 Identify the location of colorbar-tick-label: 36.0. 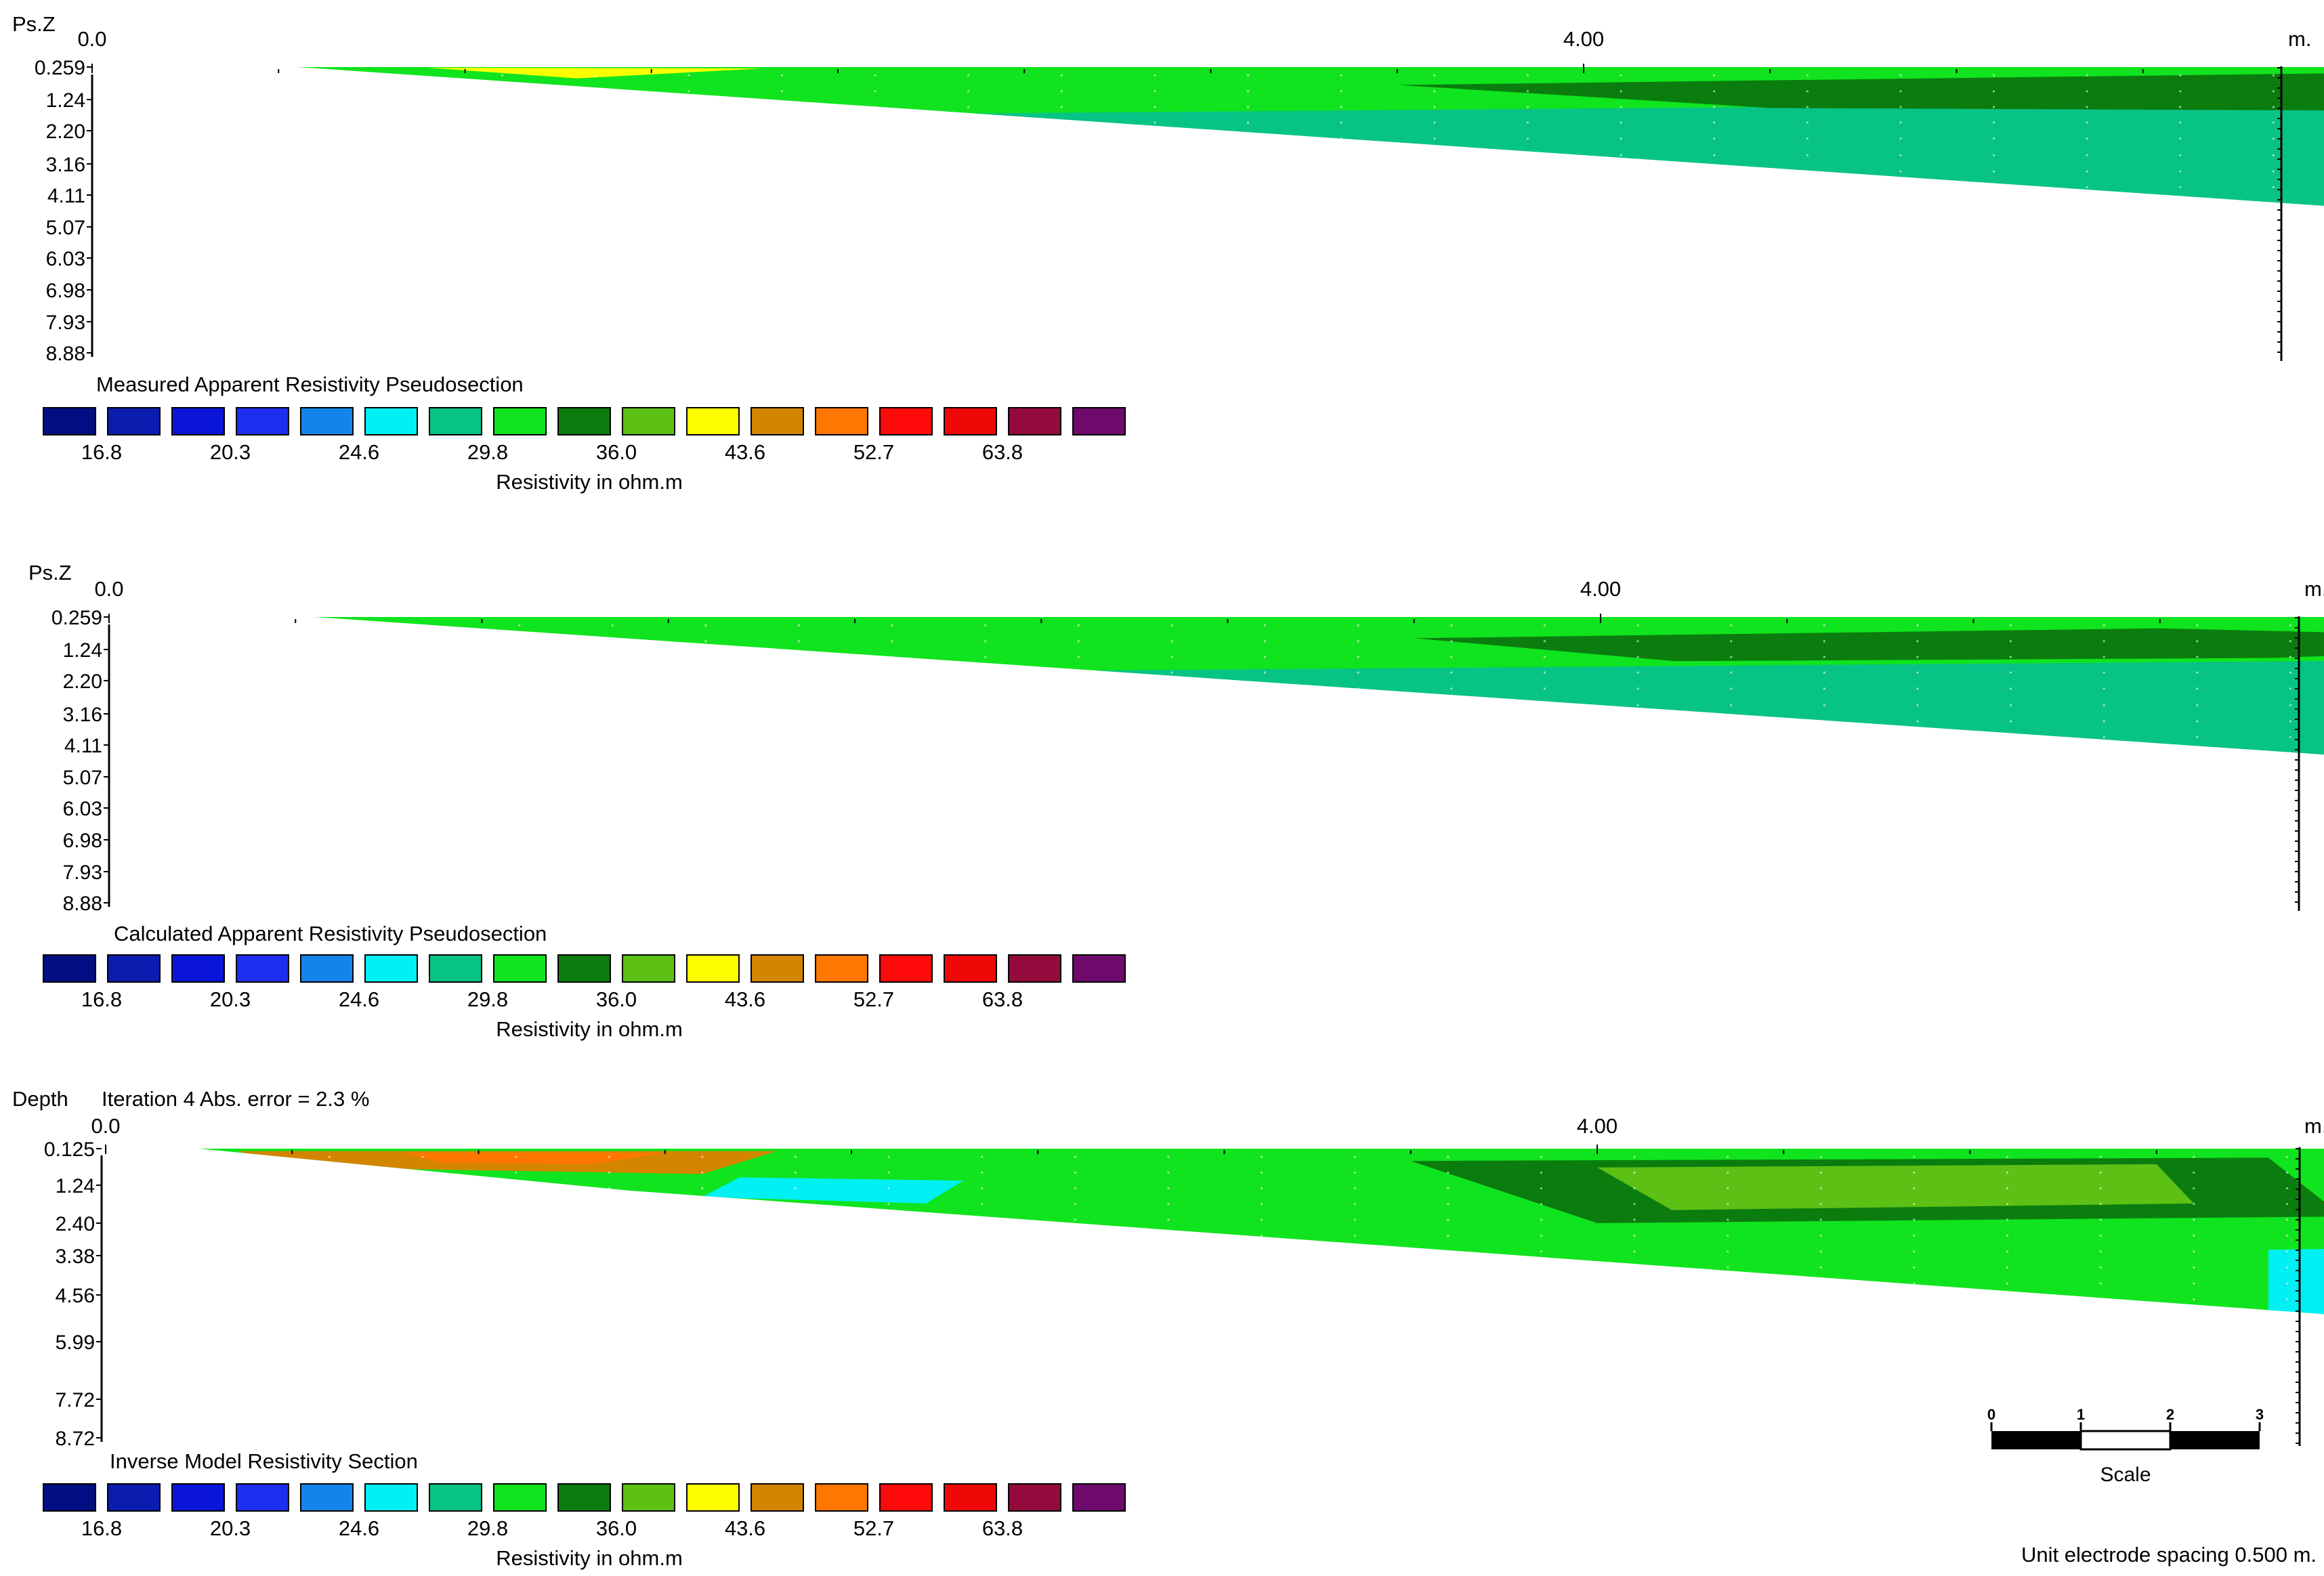
(616, 452).